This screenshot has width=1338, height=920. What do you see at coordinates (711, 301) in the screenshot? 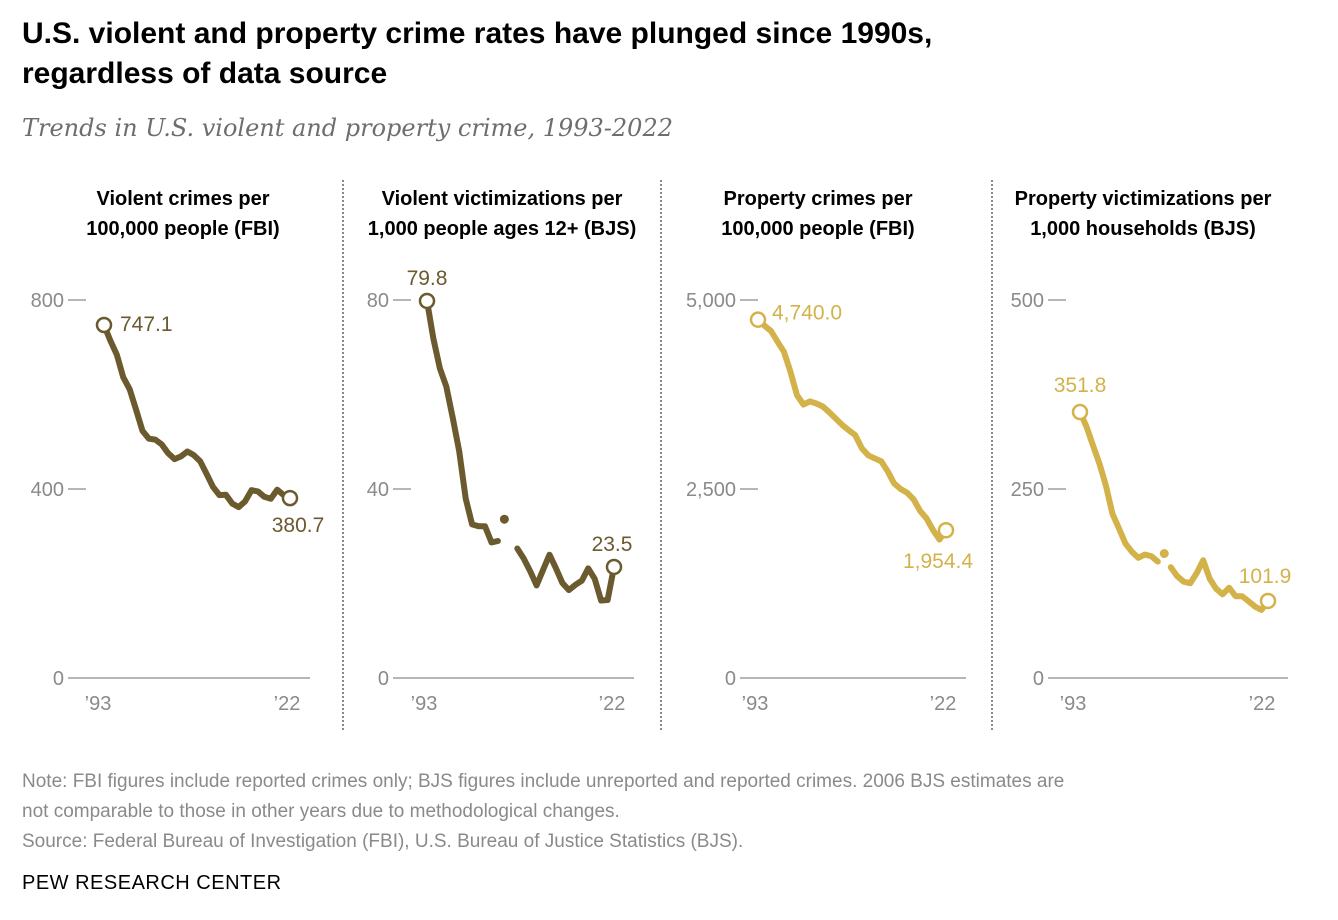
I see `y-tick-label: 5,000` at bounding box center [711, 301].